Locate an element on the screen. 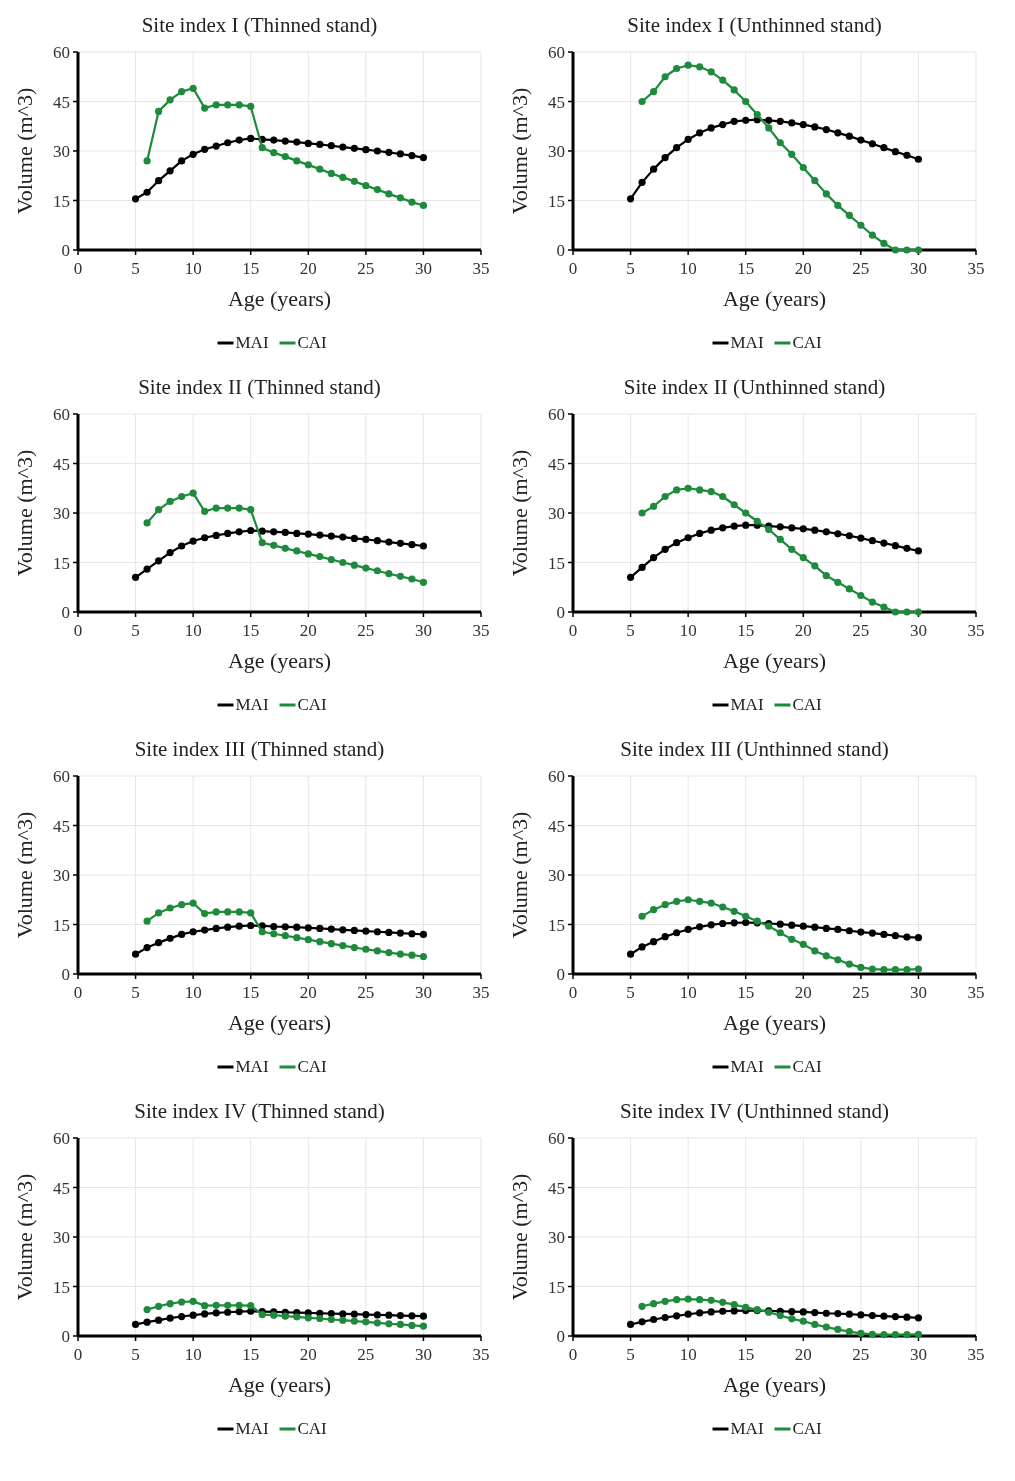  y-axis-title: Volume (m^3) is located at coordinates (24, 875).